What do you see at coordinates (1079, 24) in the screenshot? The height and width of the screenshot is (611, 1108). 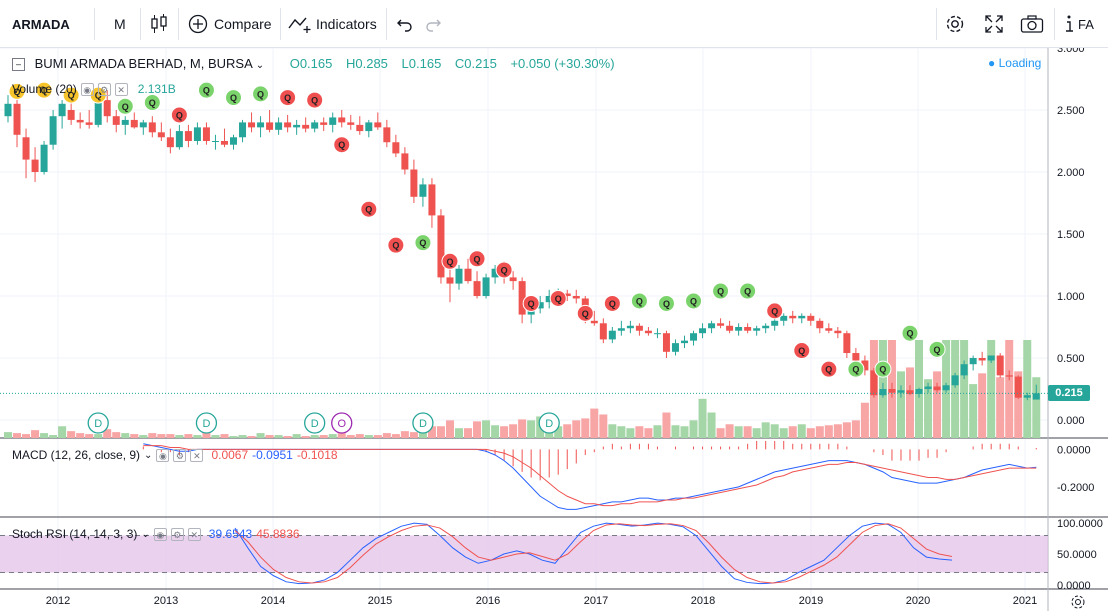 I see `financials-button: FA` at bounding box center [1079, 24].